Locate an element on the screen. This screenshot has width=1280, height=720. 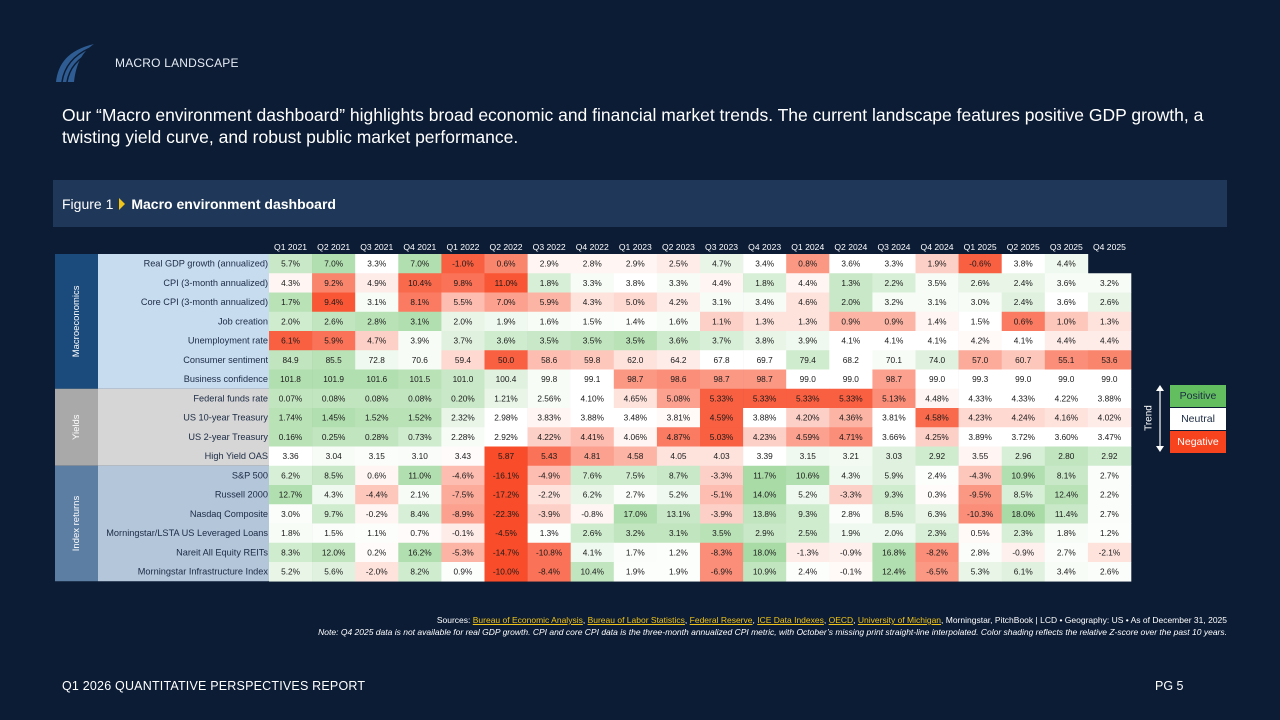
legend-swatch is located at coordinates (1198, 419).